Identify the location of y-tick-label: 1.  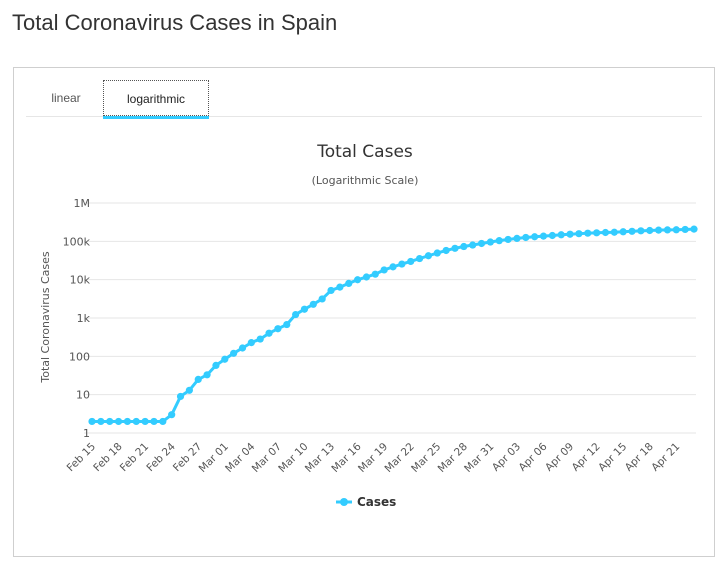
(86, 433).